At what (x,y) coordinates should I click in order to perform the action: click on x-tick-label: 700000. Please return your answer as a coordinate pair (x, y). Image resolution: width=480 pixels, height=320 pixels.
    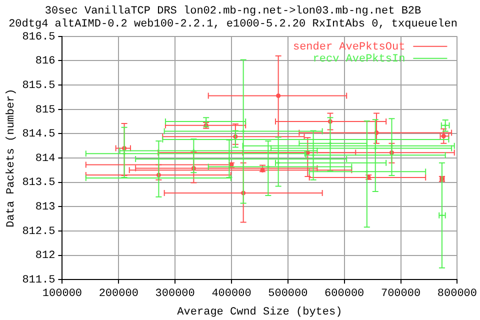
    Looking at the image, I should click on (400, 294).